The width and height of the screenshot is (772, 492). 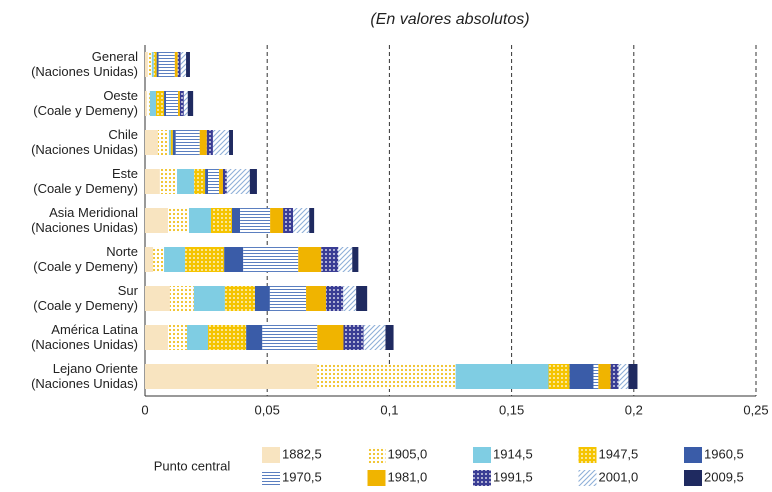 What do you see at coordinates (125, 173) in the screenshot?
I see `y-tick-label: Este` at bounding box center [125, 173].